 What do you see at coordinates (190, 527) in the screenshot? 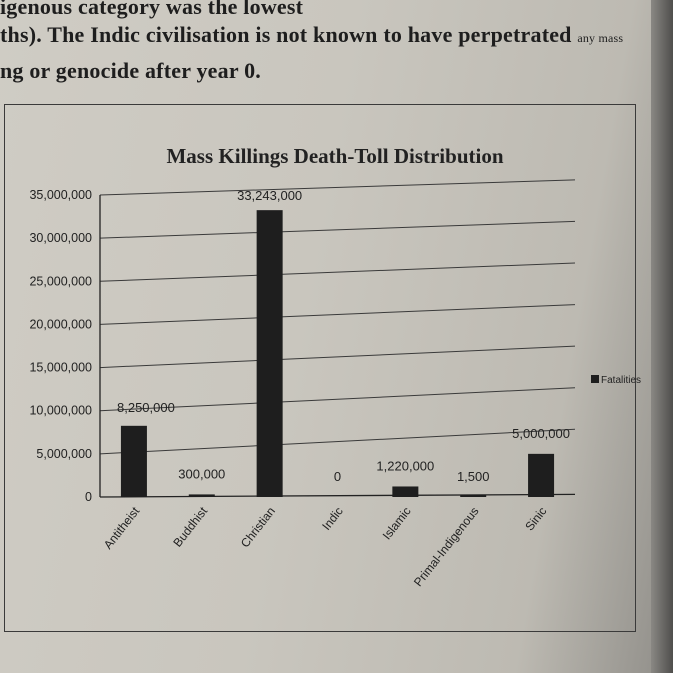
I see `category-label: Buddhist` at bounding box center [190, 527].